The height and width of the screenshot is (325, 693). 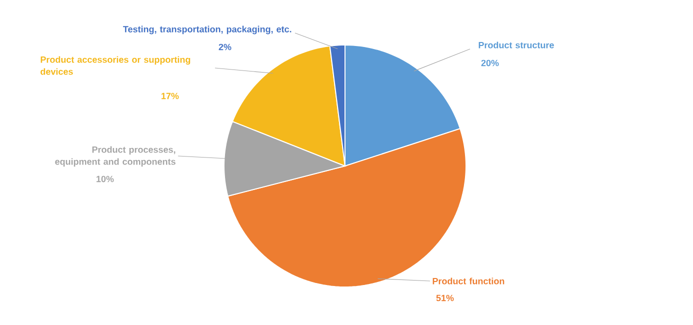 What do you see at coordinates (170, 96) in the screenshot?
I see `data-label: 17%` at bounding box center [170, 96].